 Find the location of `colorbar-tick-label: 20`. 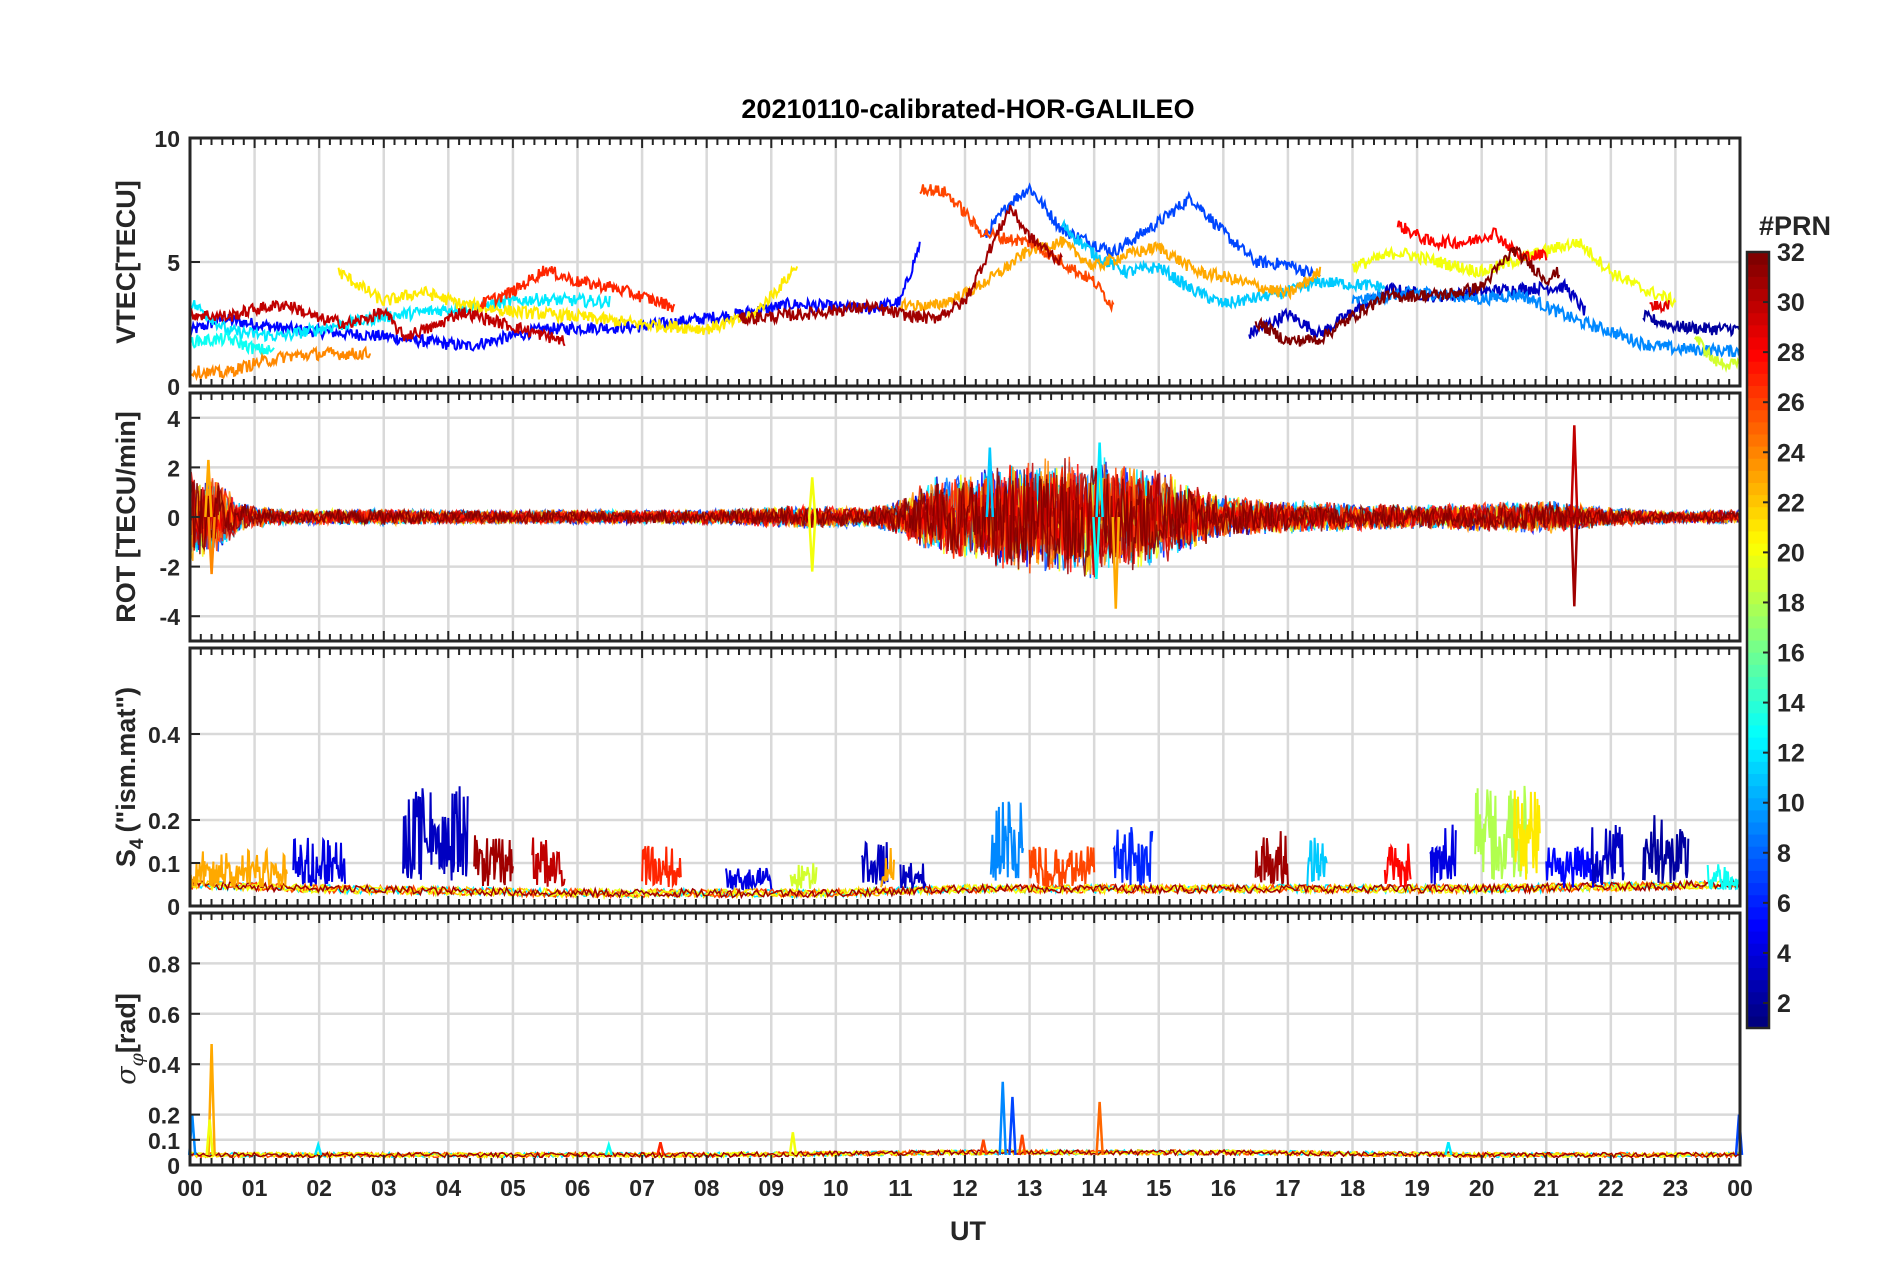

colorbar-tick-label: 20 is located at coordinates (1791, 553).